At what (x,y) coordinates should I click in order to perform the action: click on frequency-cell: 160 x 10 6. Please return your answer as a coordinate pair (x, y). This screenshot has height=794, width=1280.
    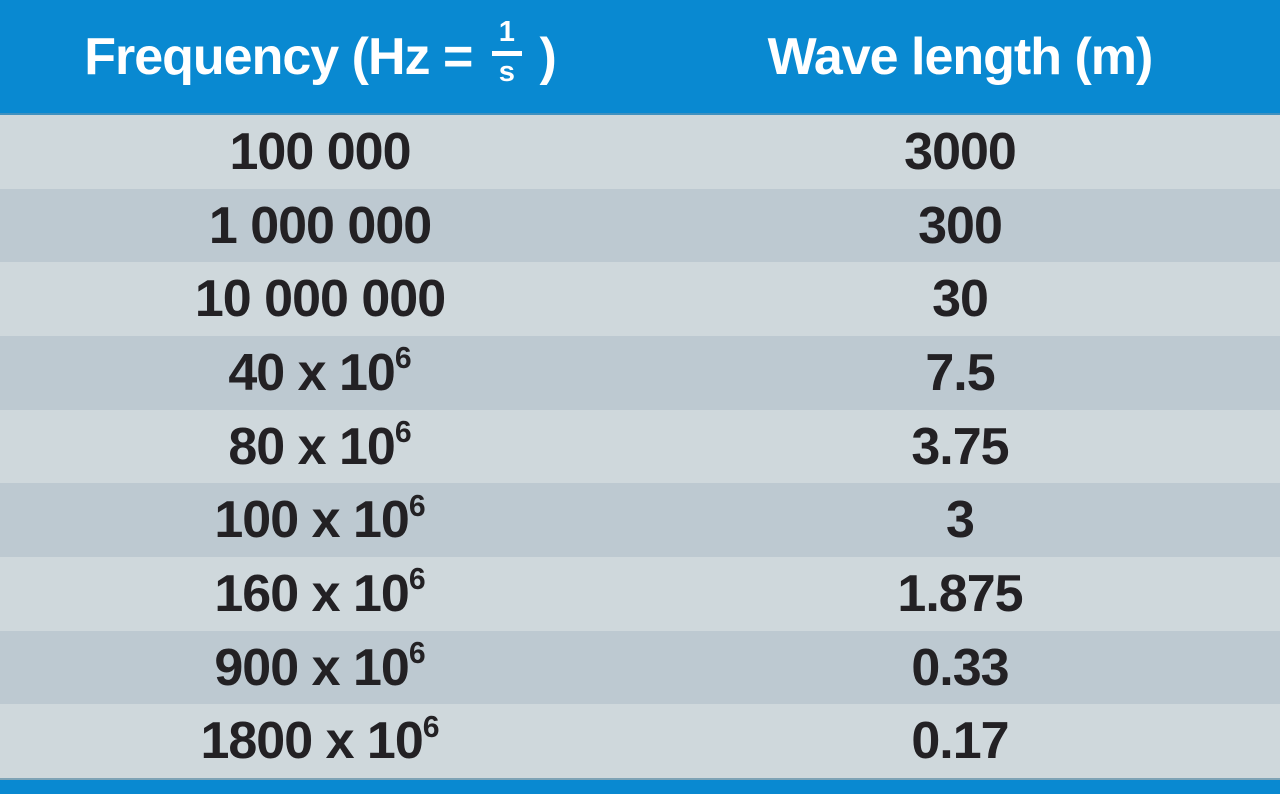
    Looking at the image, I should click on (320, 594).